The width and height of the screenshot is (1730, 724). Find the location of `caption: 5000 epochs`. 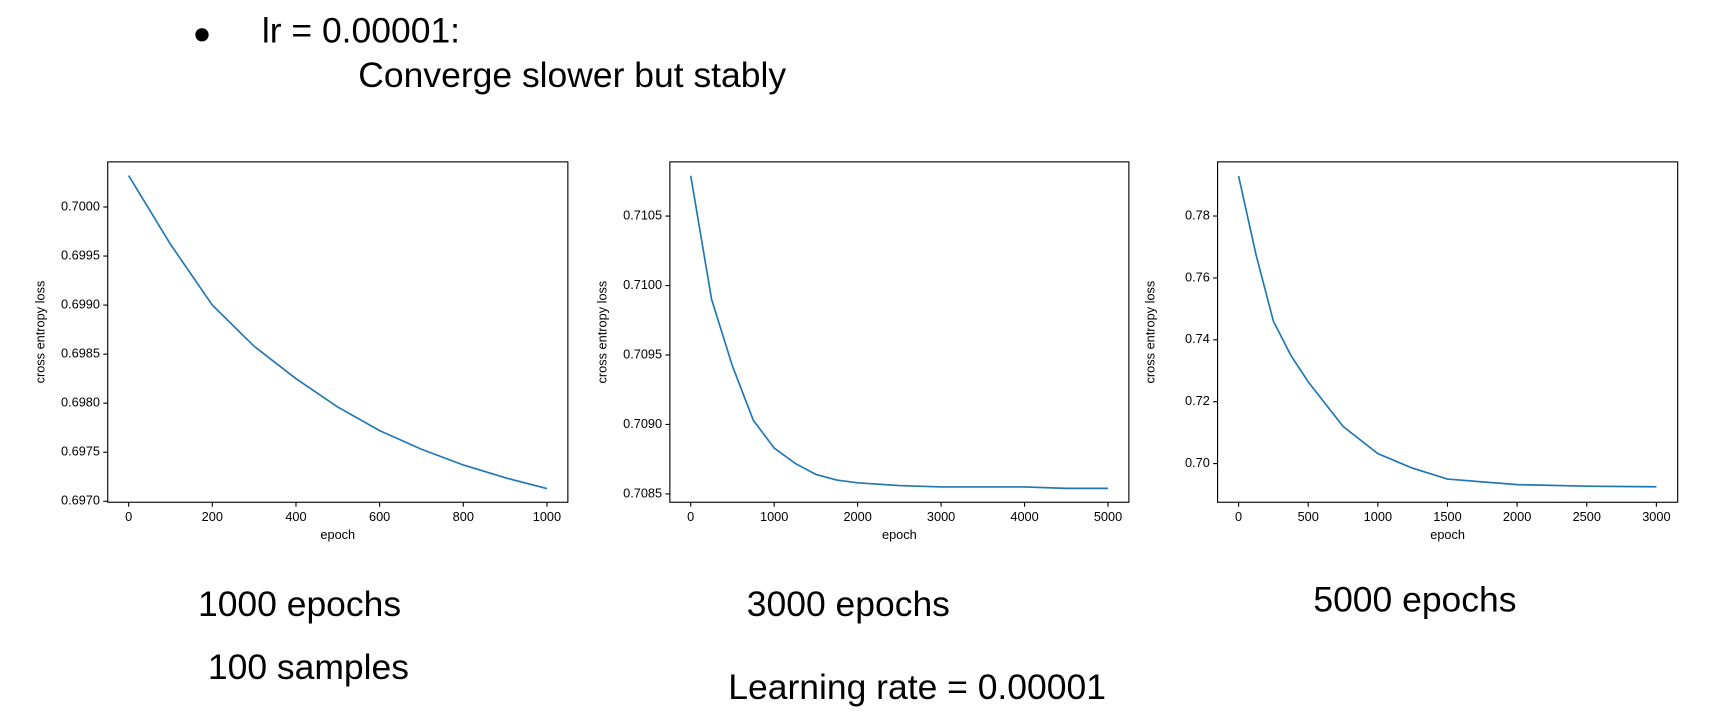

caption: 5000 epochs is located at coordinates (1414, 599).